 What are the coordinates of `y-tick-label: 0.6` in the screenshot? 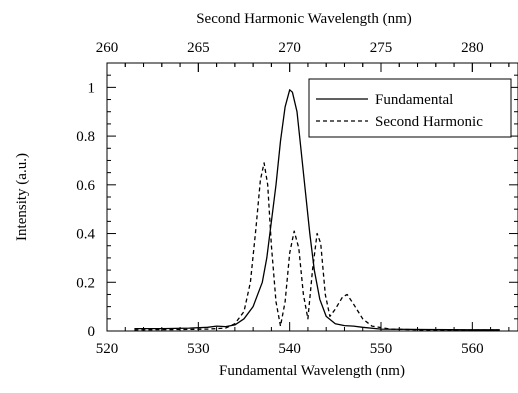 It's located at (85, 186).